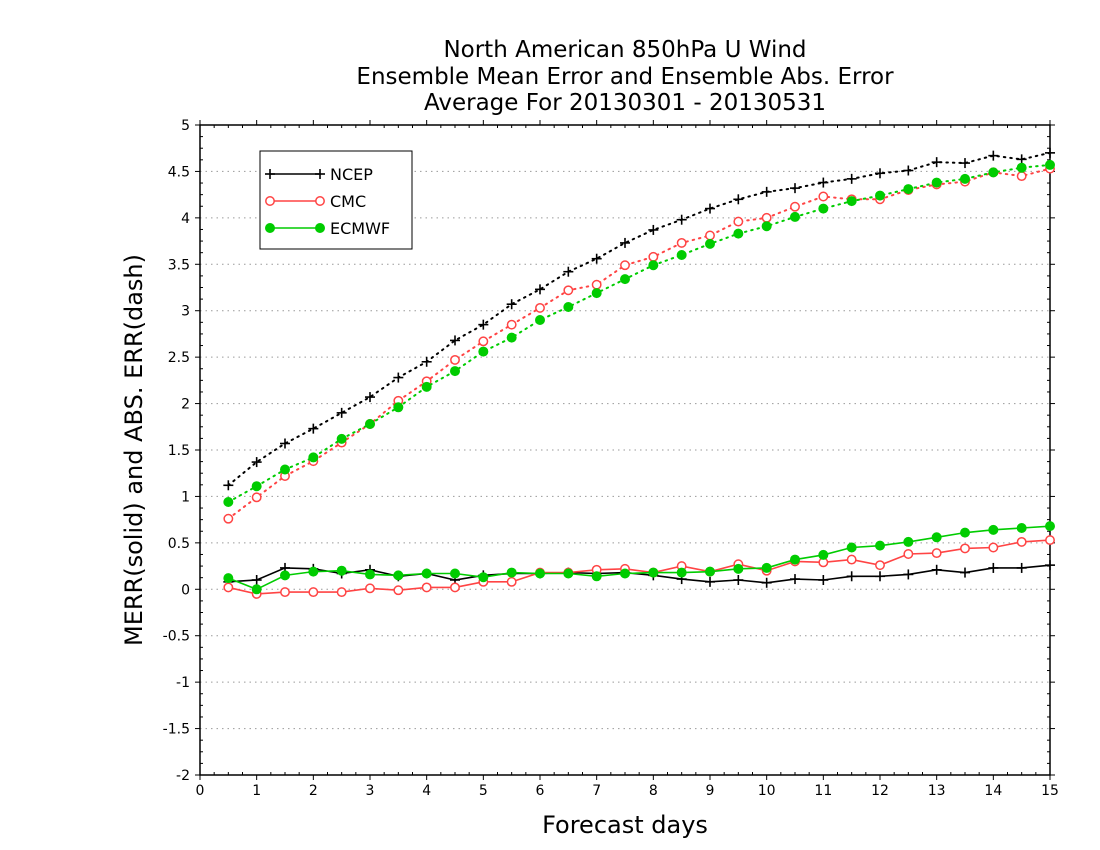 This screenshot has height=850, width=1100. Describe the element at coordinates (179, 172) in the screenshot. I see `y-tick-label: 4.5` at that location.